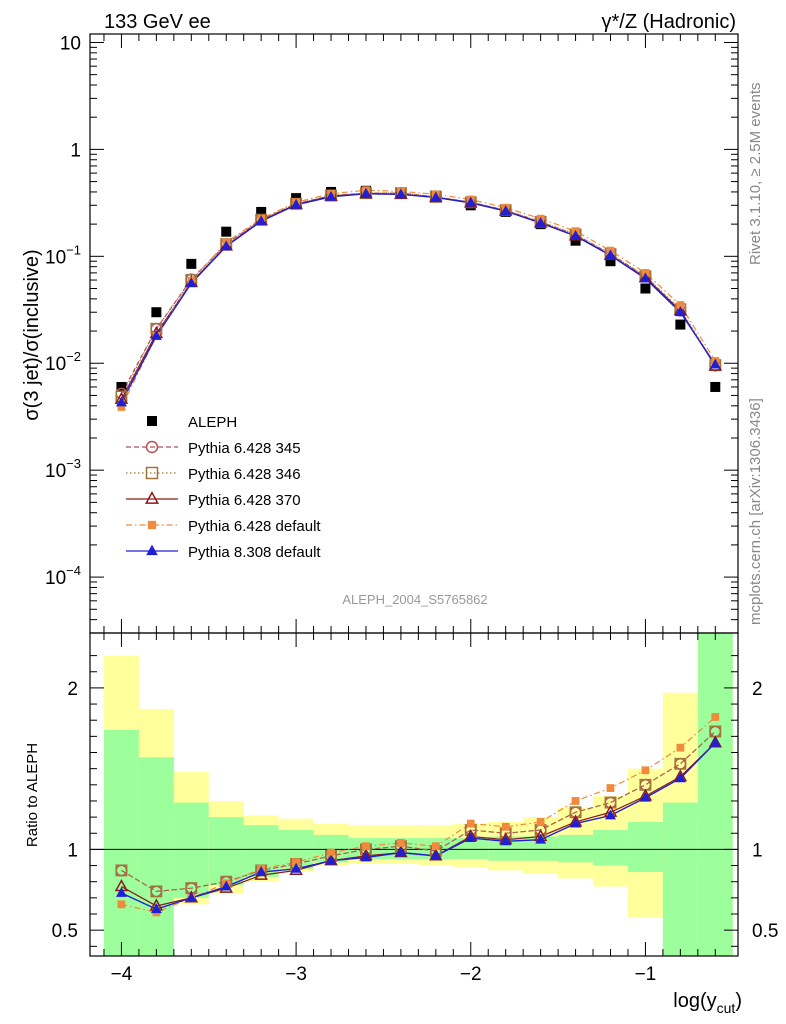 The width and height of the screenshot is (786, 1024). Describe the element at coordinates (254, 552) in the screenshot. I see `legend-label-p8def: Pythia 8.308 default` at that location.